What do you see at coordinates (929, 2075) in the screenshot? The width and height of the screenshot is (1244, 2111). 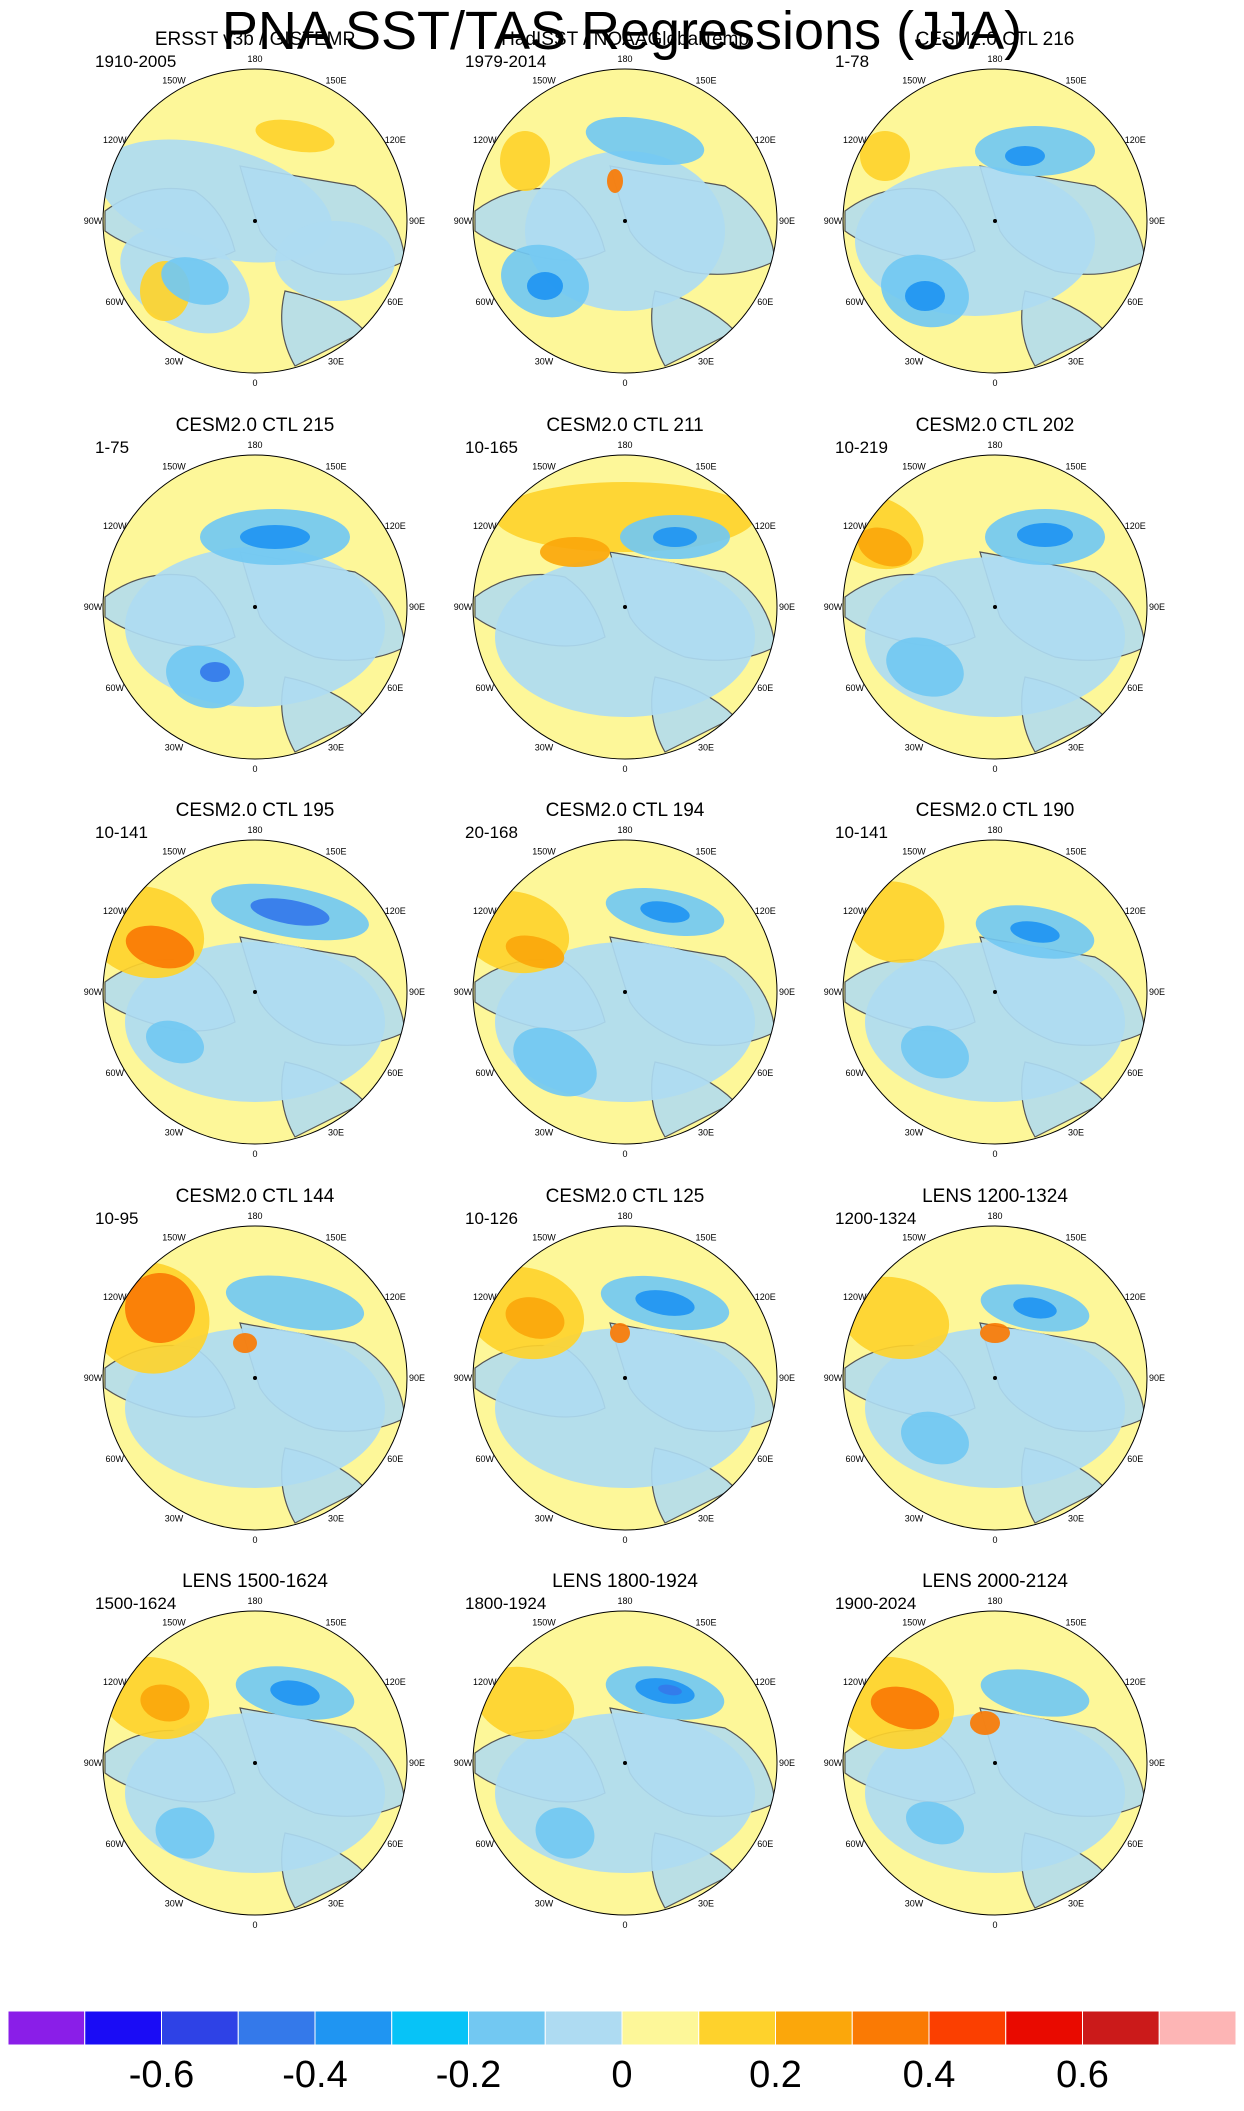 I see `colorbar-tick-label: 0.4` at bounding box center [929, 2075].